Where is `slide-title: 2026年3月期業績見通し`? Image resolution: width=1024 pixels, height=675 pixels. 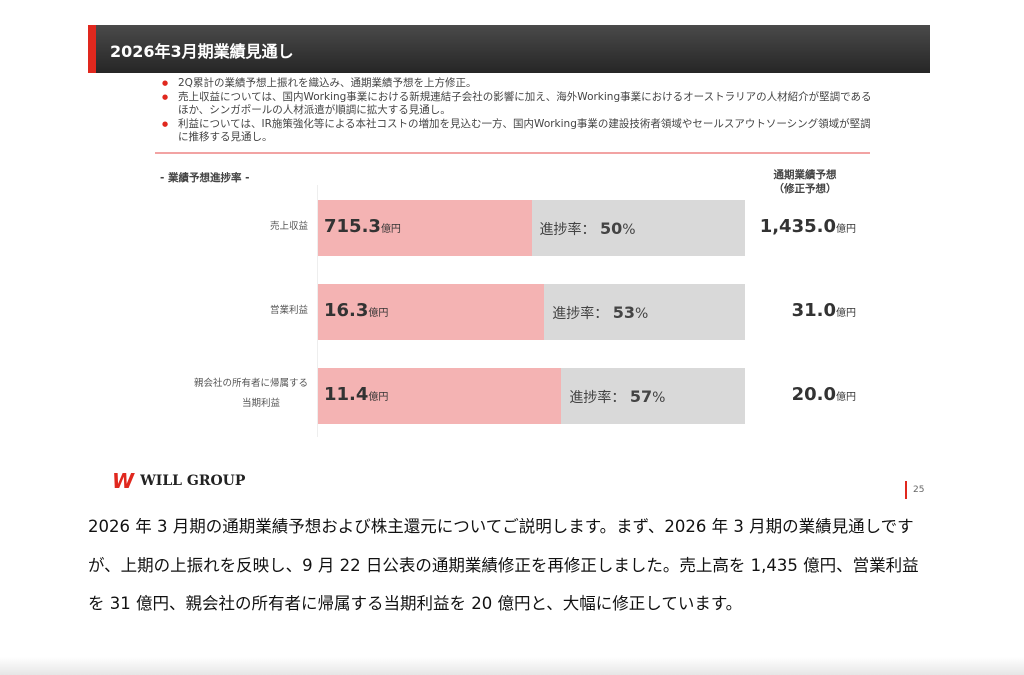
slide-title: 2026年3月期業績見通し is located at coordinates (202, 51).